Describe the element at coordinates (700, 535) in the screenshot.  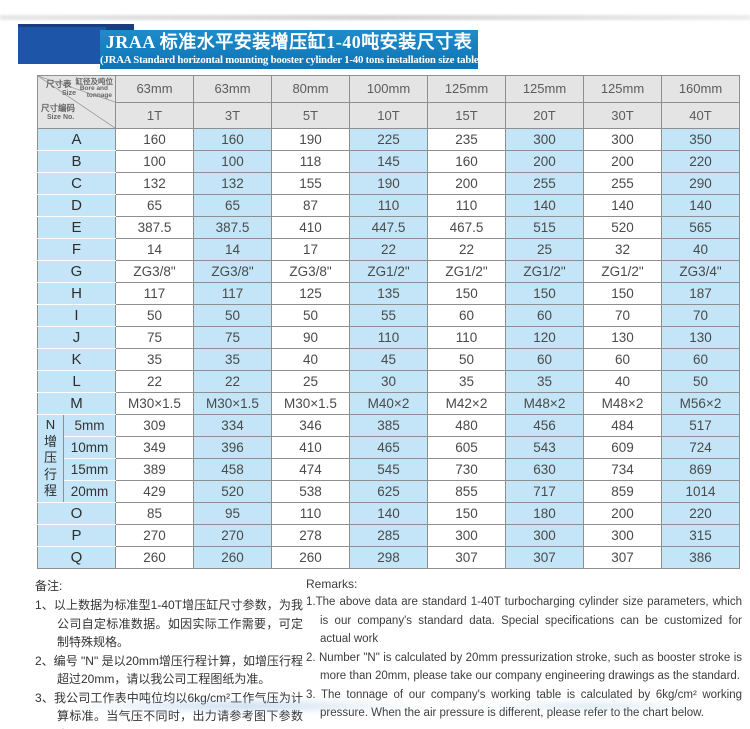
I see `data-cell: 315` at that location.